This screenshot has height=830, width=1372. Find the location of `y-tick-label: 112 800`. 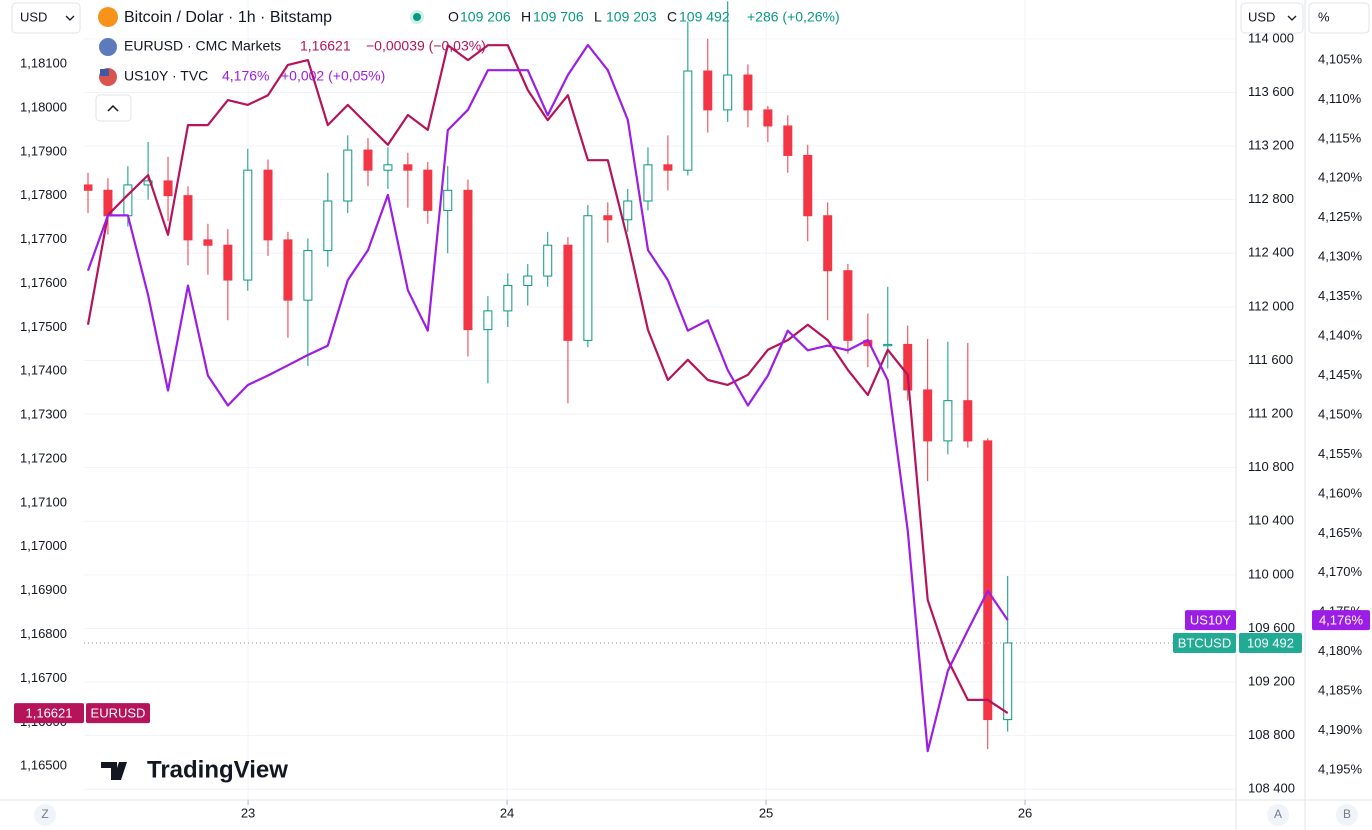

y-tick-label: 112 800 is located at coordinates (1271, 198).